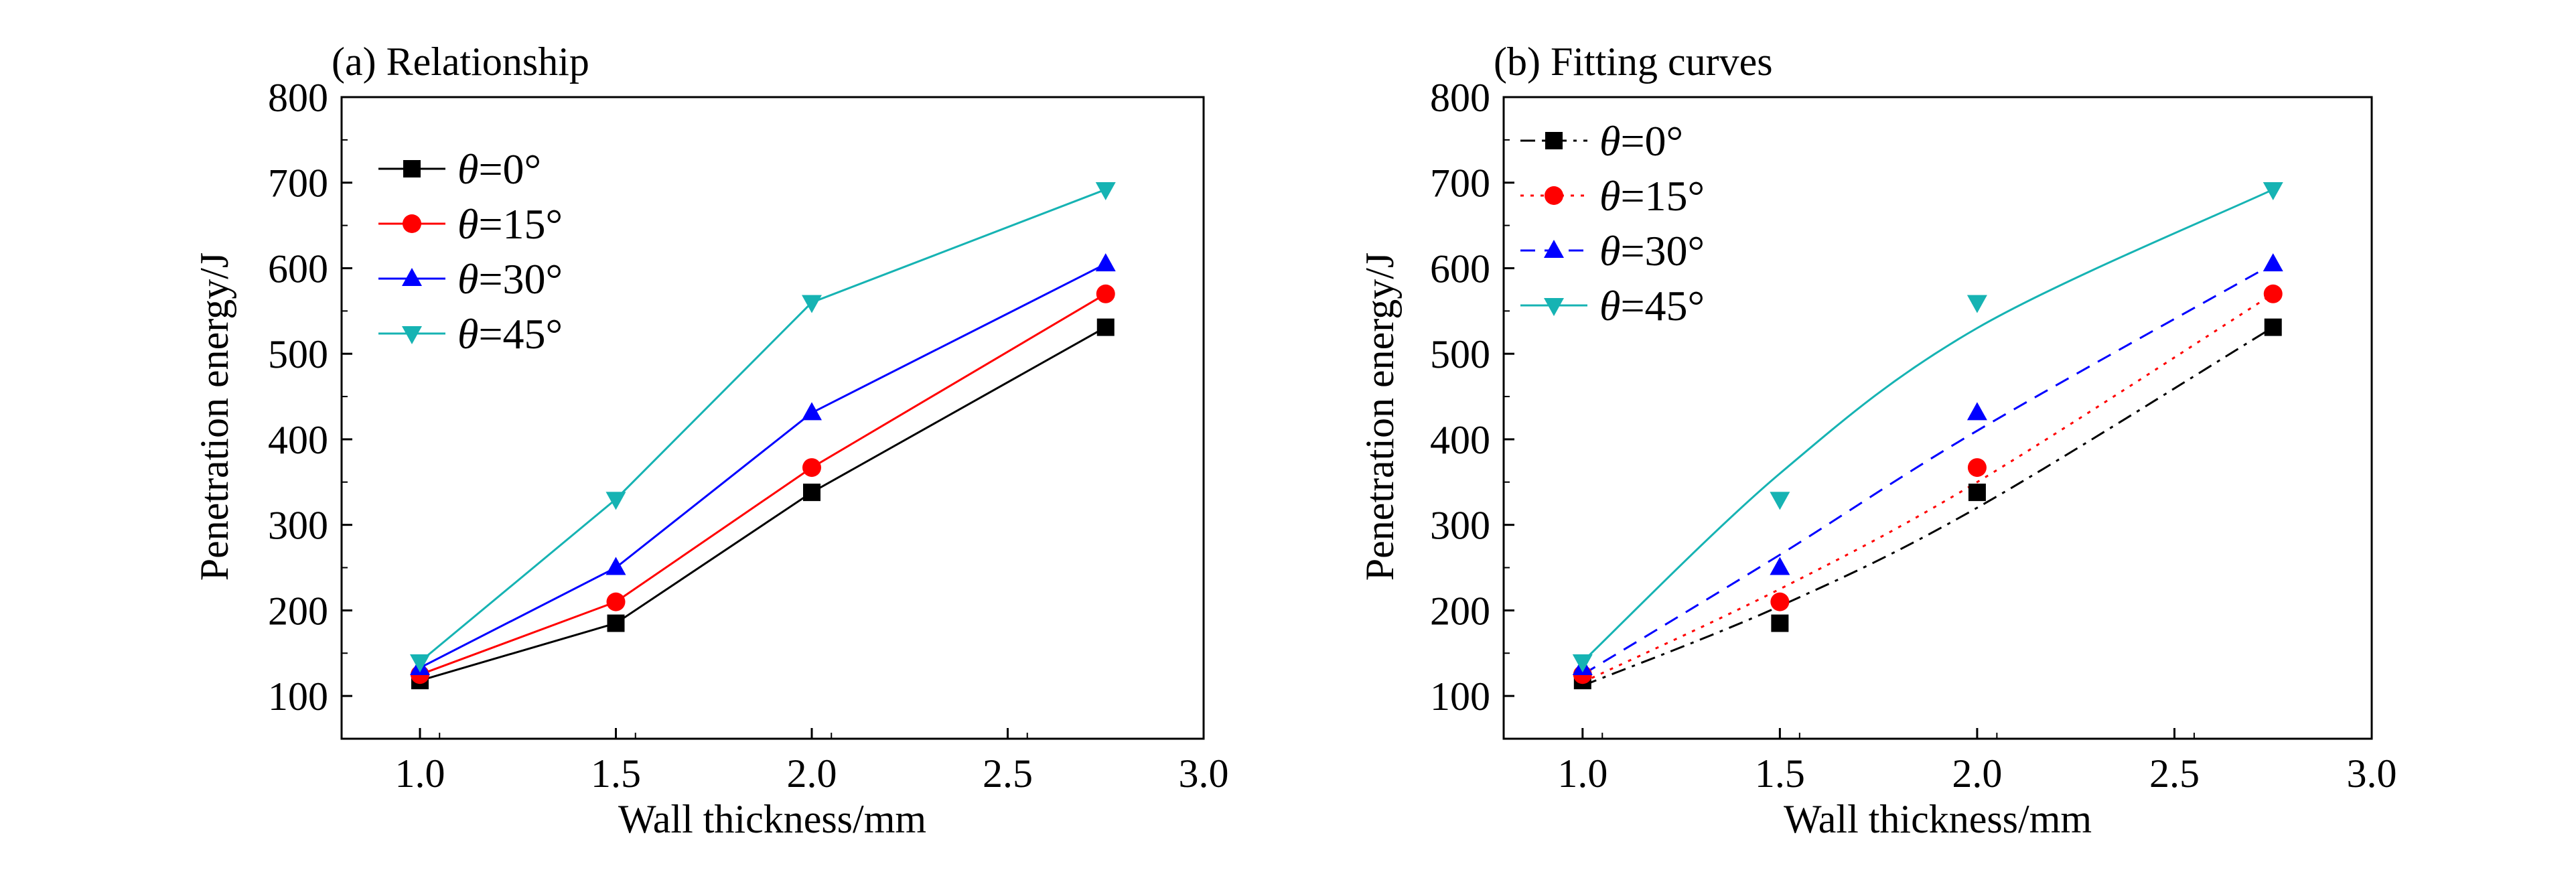  I want to click on panel-b-x-ticks: 1.0 1.5 2.0 2.5 3.0, so click(1977, 762).